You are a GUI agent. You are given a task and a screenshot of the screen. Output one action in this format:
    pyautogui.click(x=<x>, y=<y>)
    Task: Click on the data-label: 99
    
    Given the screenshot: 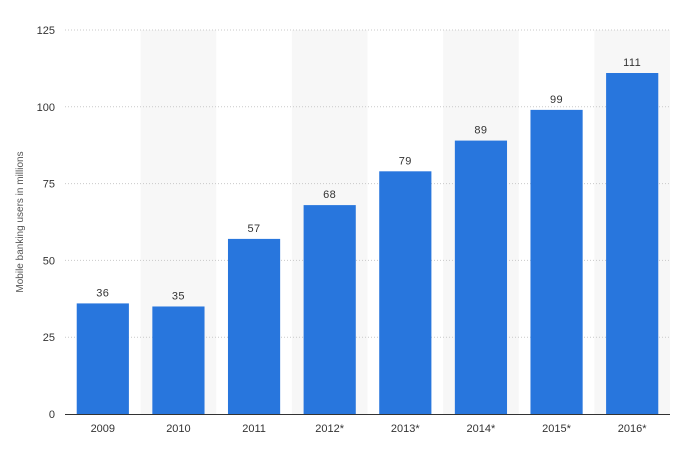 What is the action you would take?
    pyautogui.click(x=556, y=100)
    